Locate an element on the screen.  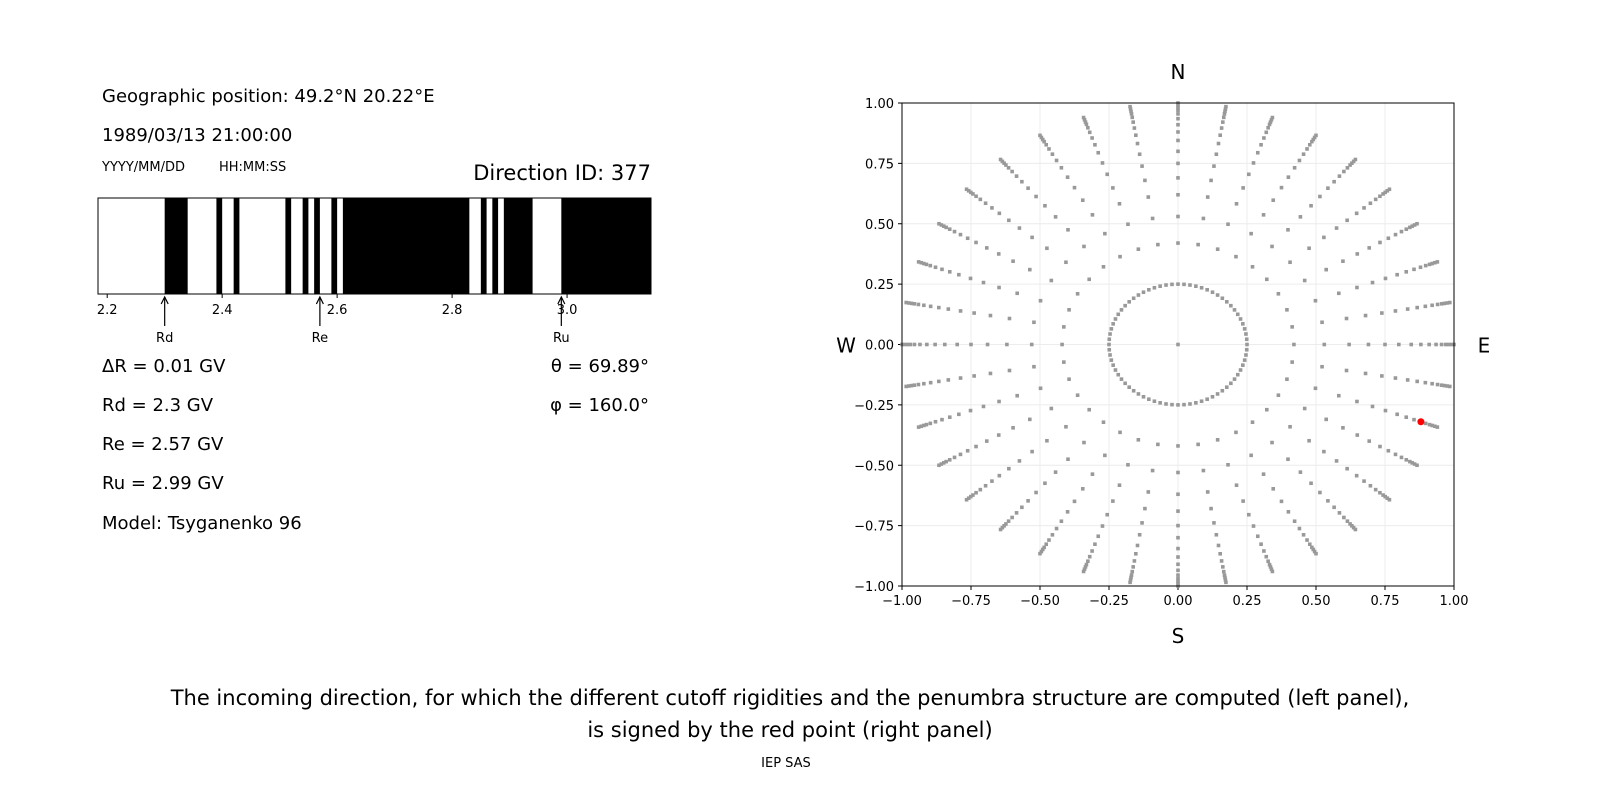
compass-north: N is located at coordinates (1178, 72).